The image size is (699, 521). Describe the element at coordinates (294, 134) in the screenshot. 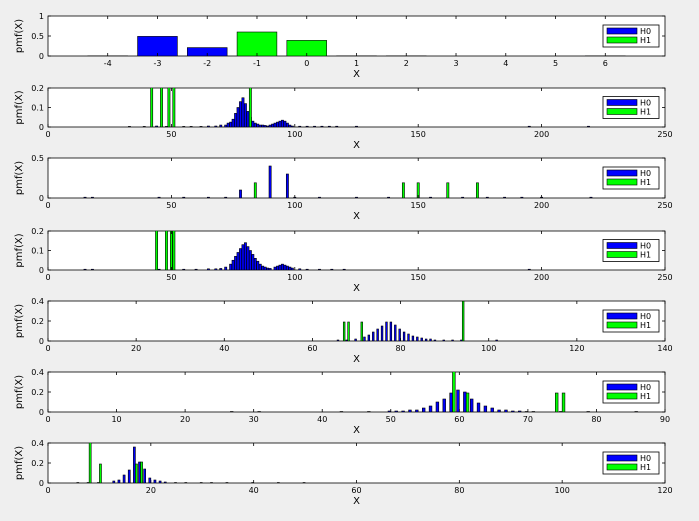

I see `x-tick-label: 100` at that location.